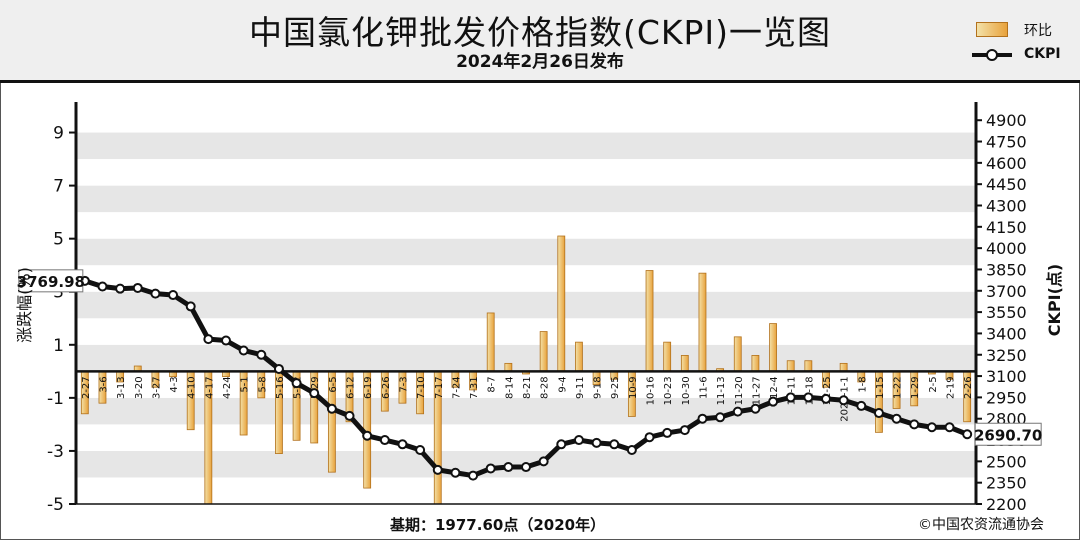 The width and height of the screenshot is (1080, 540). Describe the element at coordinates (1006, 376) in the screenshot. I see `right-tick-label: 3100` at that location.